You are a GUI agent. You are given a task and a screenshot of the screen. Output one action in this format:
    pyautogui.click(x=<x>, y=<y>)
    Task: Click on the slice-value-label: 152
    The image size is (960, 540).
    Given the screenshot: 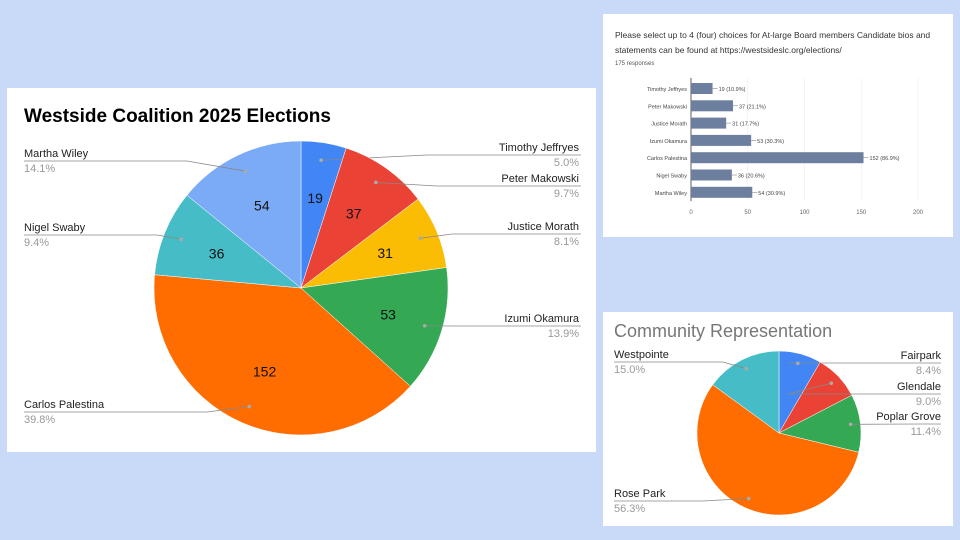 What is the action you would take?
    pyautogui.click(x=265, y=372)
    